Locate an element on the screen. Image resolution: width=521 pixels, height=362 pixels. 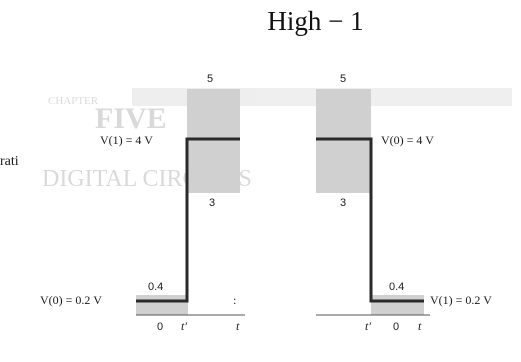
right-tick-t: t is located at coordinates (420, 326).